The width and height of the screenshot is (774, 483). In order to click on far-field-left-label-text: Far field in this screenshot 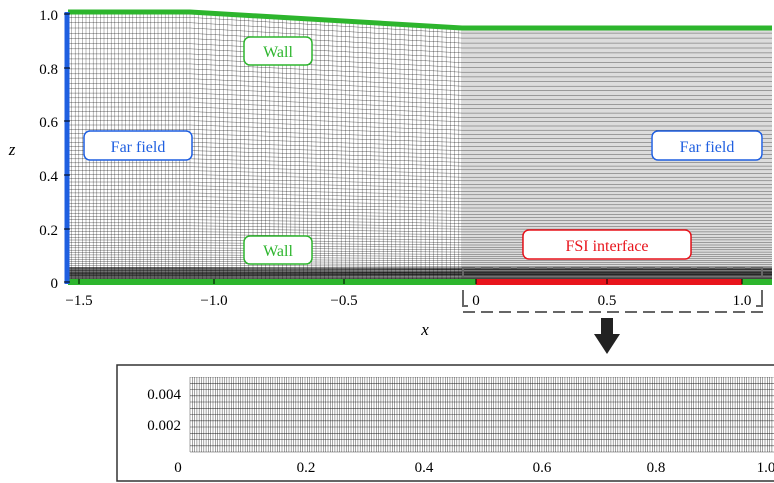, I will do `click(138, 147)`.